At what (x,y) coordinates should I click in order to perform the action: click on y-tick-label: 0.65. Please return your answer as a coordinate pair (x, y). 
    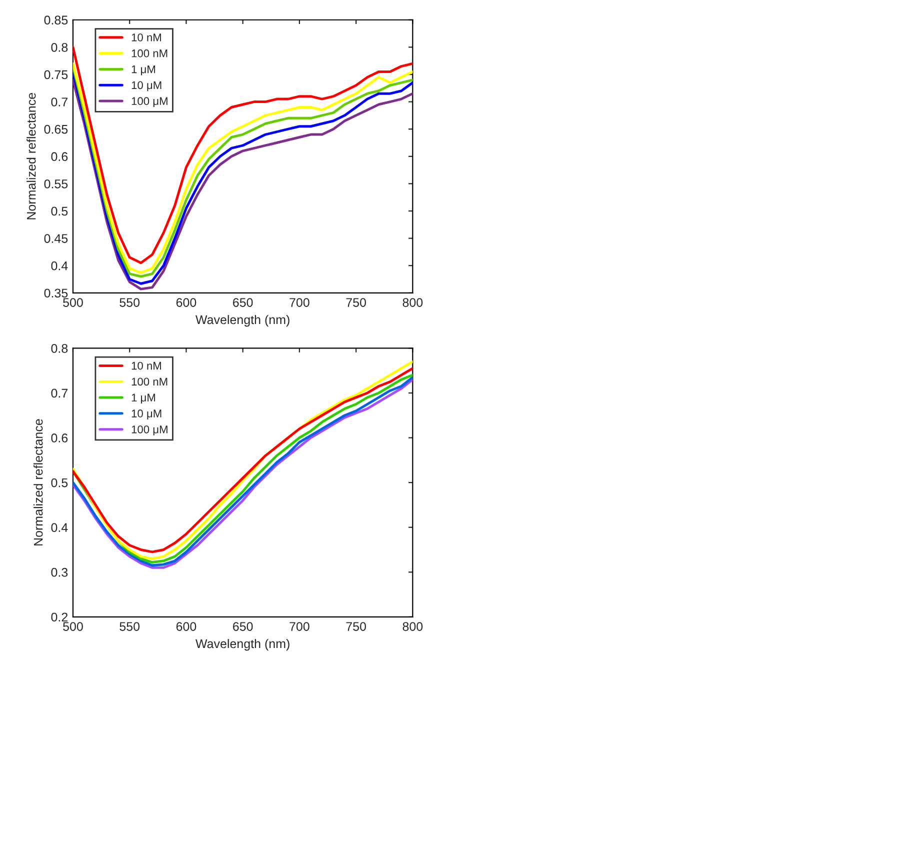
    Looking at the image, I should click on (56, 129).